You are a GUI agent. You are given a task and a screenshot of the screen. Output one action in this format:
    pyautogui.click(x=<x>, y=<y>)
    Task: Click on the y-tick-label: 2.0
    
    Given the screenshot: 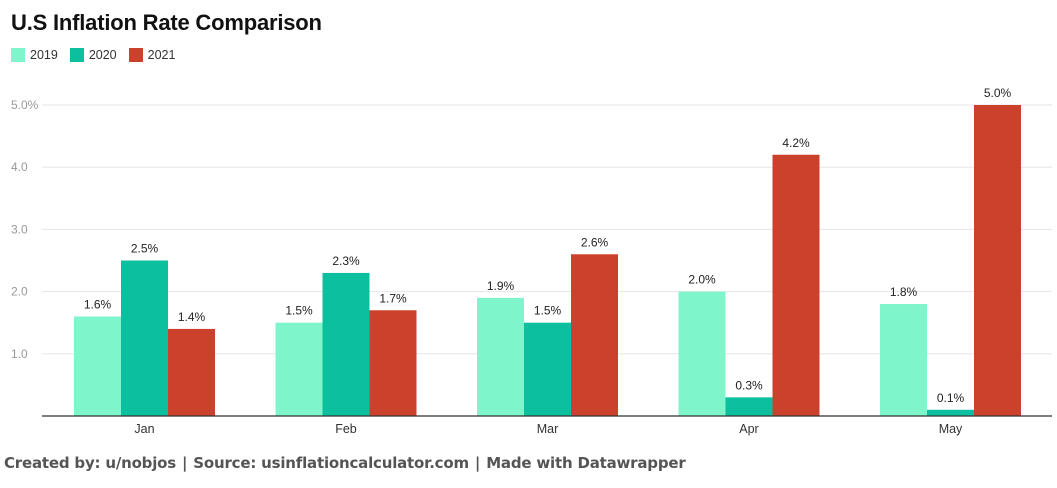 What is the action you would take?
    pyautogui.click(x=19, y=292)
    